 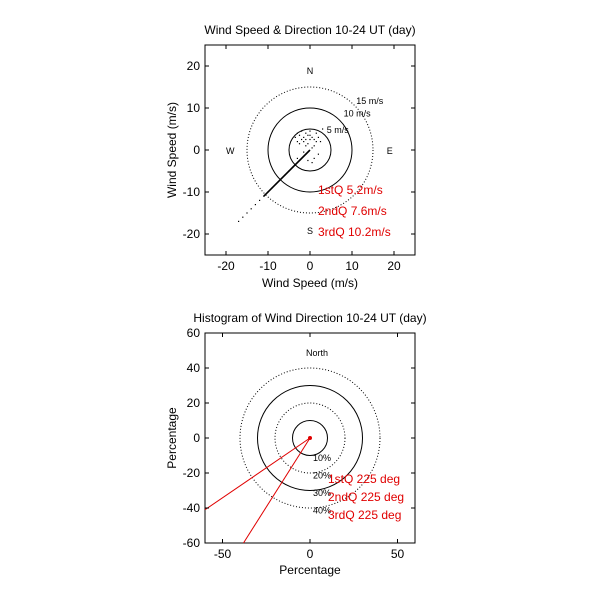 What do you see at coordinates (192, 508) in the screenshot?
I see `plot2-ytick-label: -40` at bounding box center [192, 508].